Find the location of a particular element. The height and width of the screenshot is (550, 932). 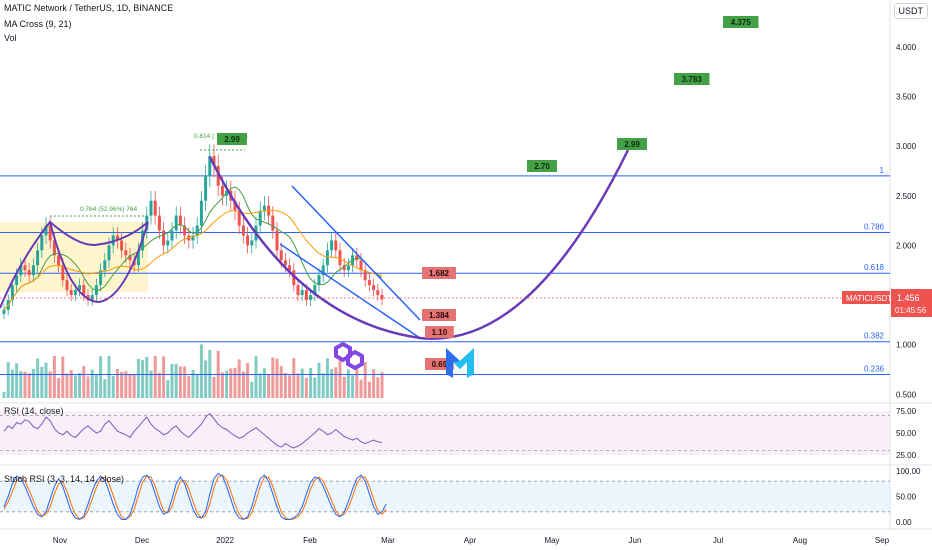

measure-label-1: 0.764 (52.96%) 764 is located at coordinates (108, 209).